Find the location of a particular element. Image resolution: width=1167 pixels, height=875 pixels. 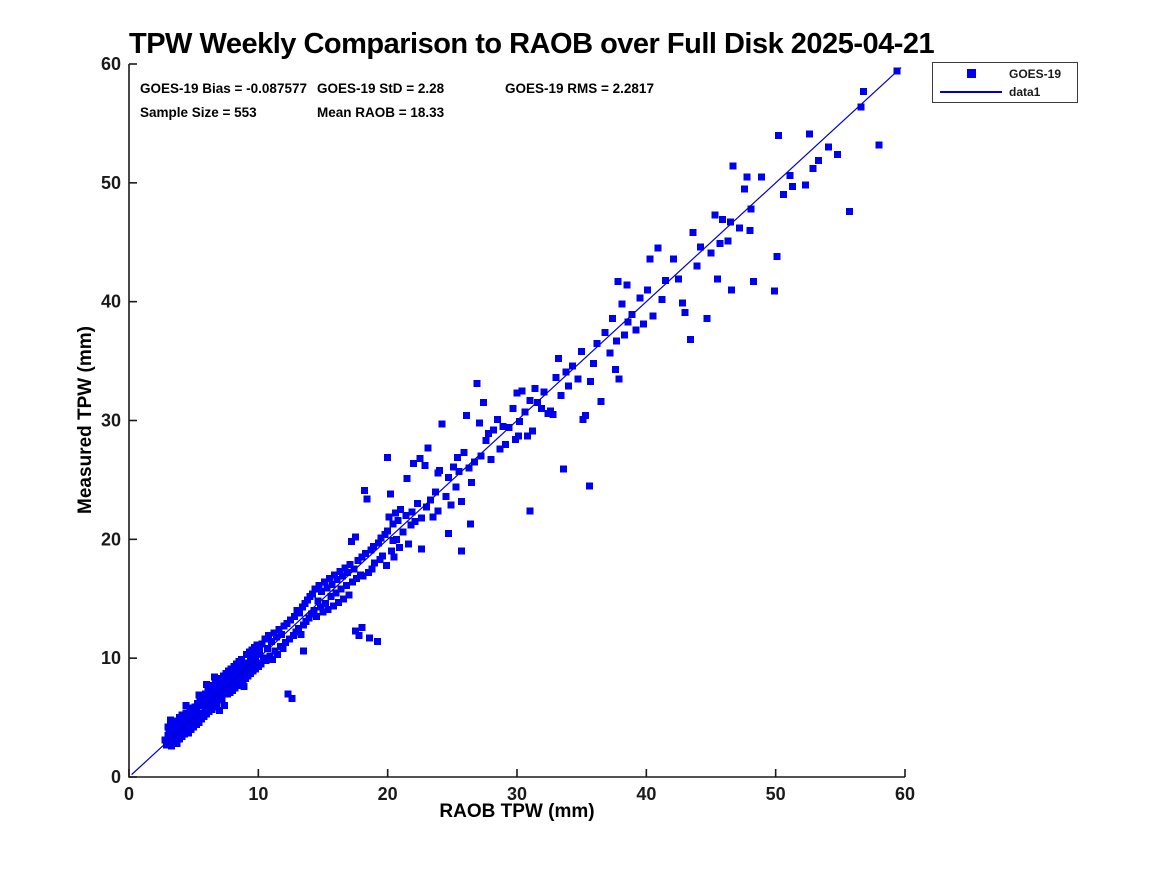

legend-label: GOES-19 is located at coordinates (1035, 73).